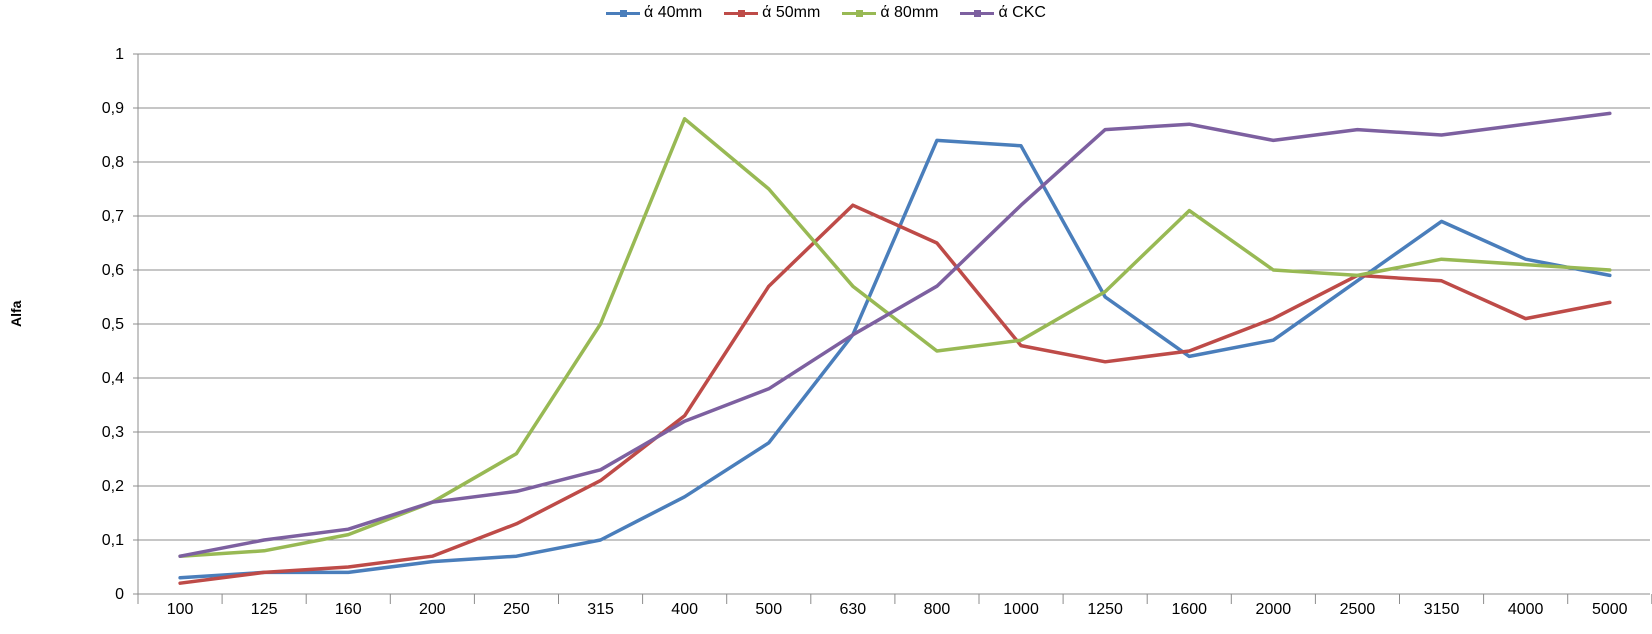 This screenshot has height=634, width=1652. Describe the element at coordinates (1526, 609) in the screenshot. I see `x-tick-label: 4000` at that location.